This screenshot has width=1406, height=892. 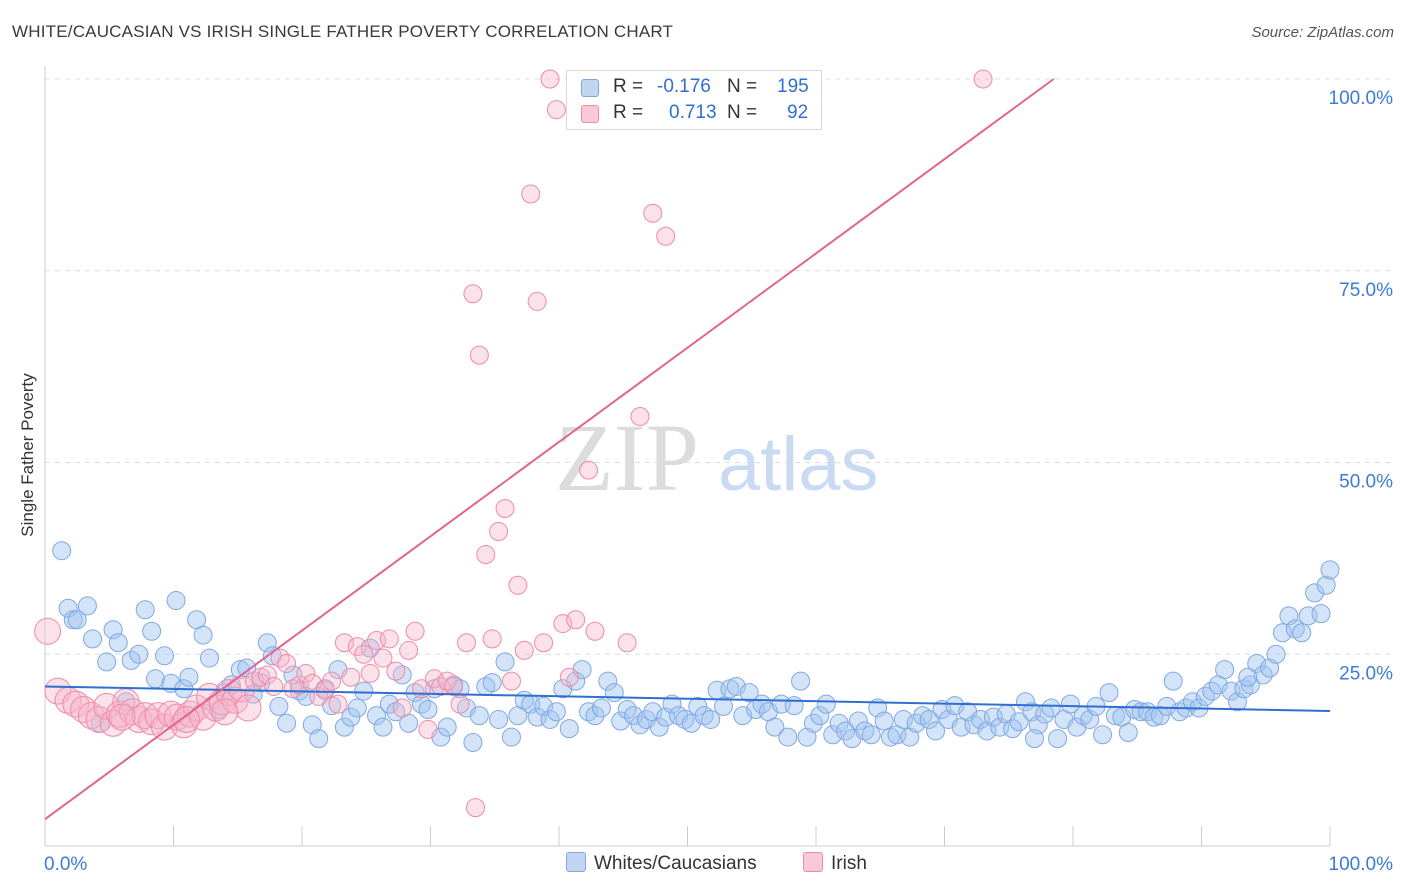 What do you see at coordinates (661, 863) in the screenshot?
I see `legend-item-whites: Whites/Caucasians` at bounding box center [661, 863].